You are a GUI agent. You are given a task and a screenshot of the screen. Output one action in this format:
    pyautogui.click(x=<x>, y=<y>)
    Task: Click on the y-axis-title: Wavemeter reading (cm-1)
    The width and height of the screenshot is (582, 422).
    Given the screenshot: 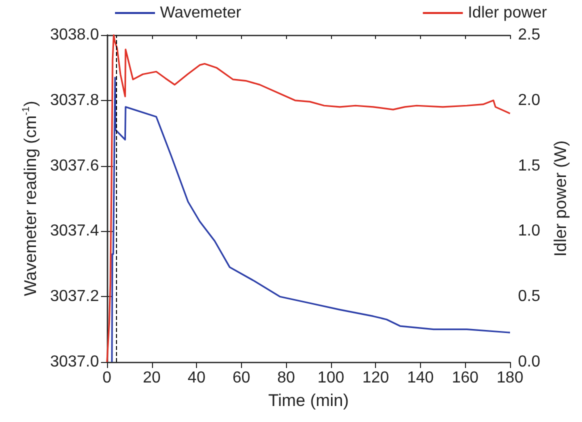 What is the action you would take?
    pyautogui.click(x=30, y=198)
    